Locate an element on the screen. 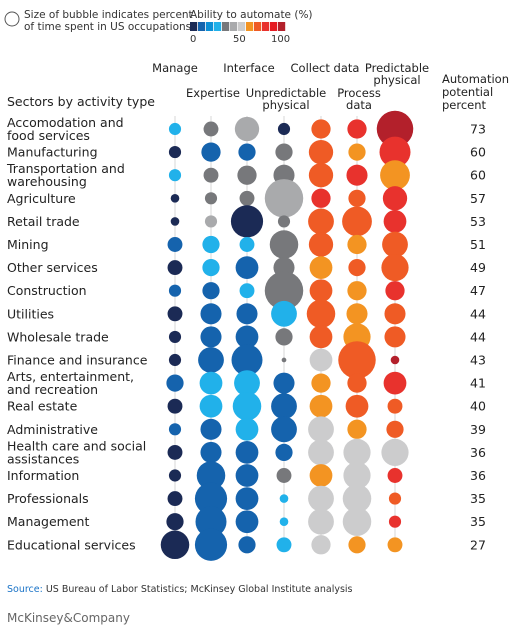 This screenshot has height=629, width=525. sector-label: Educational services is located at coordinates (71, 544).